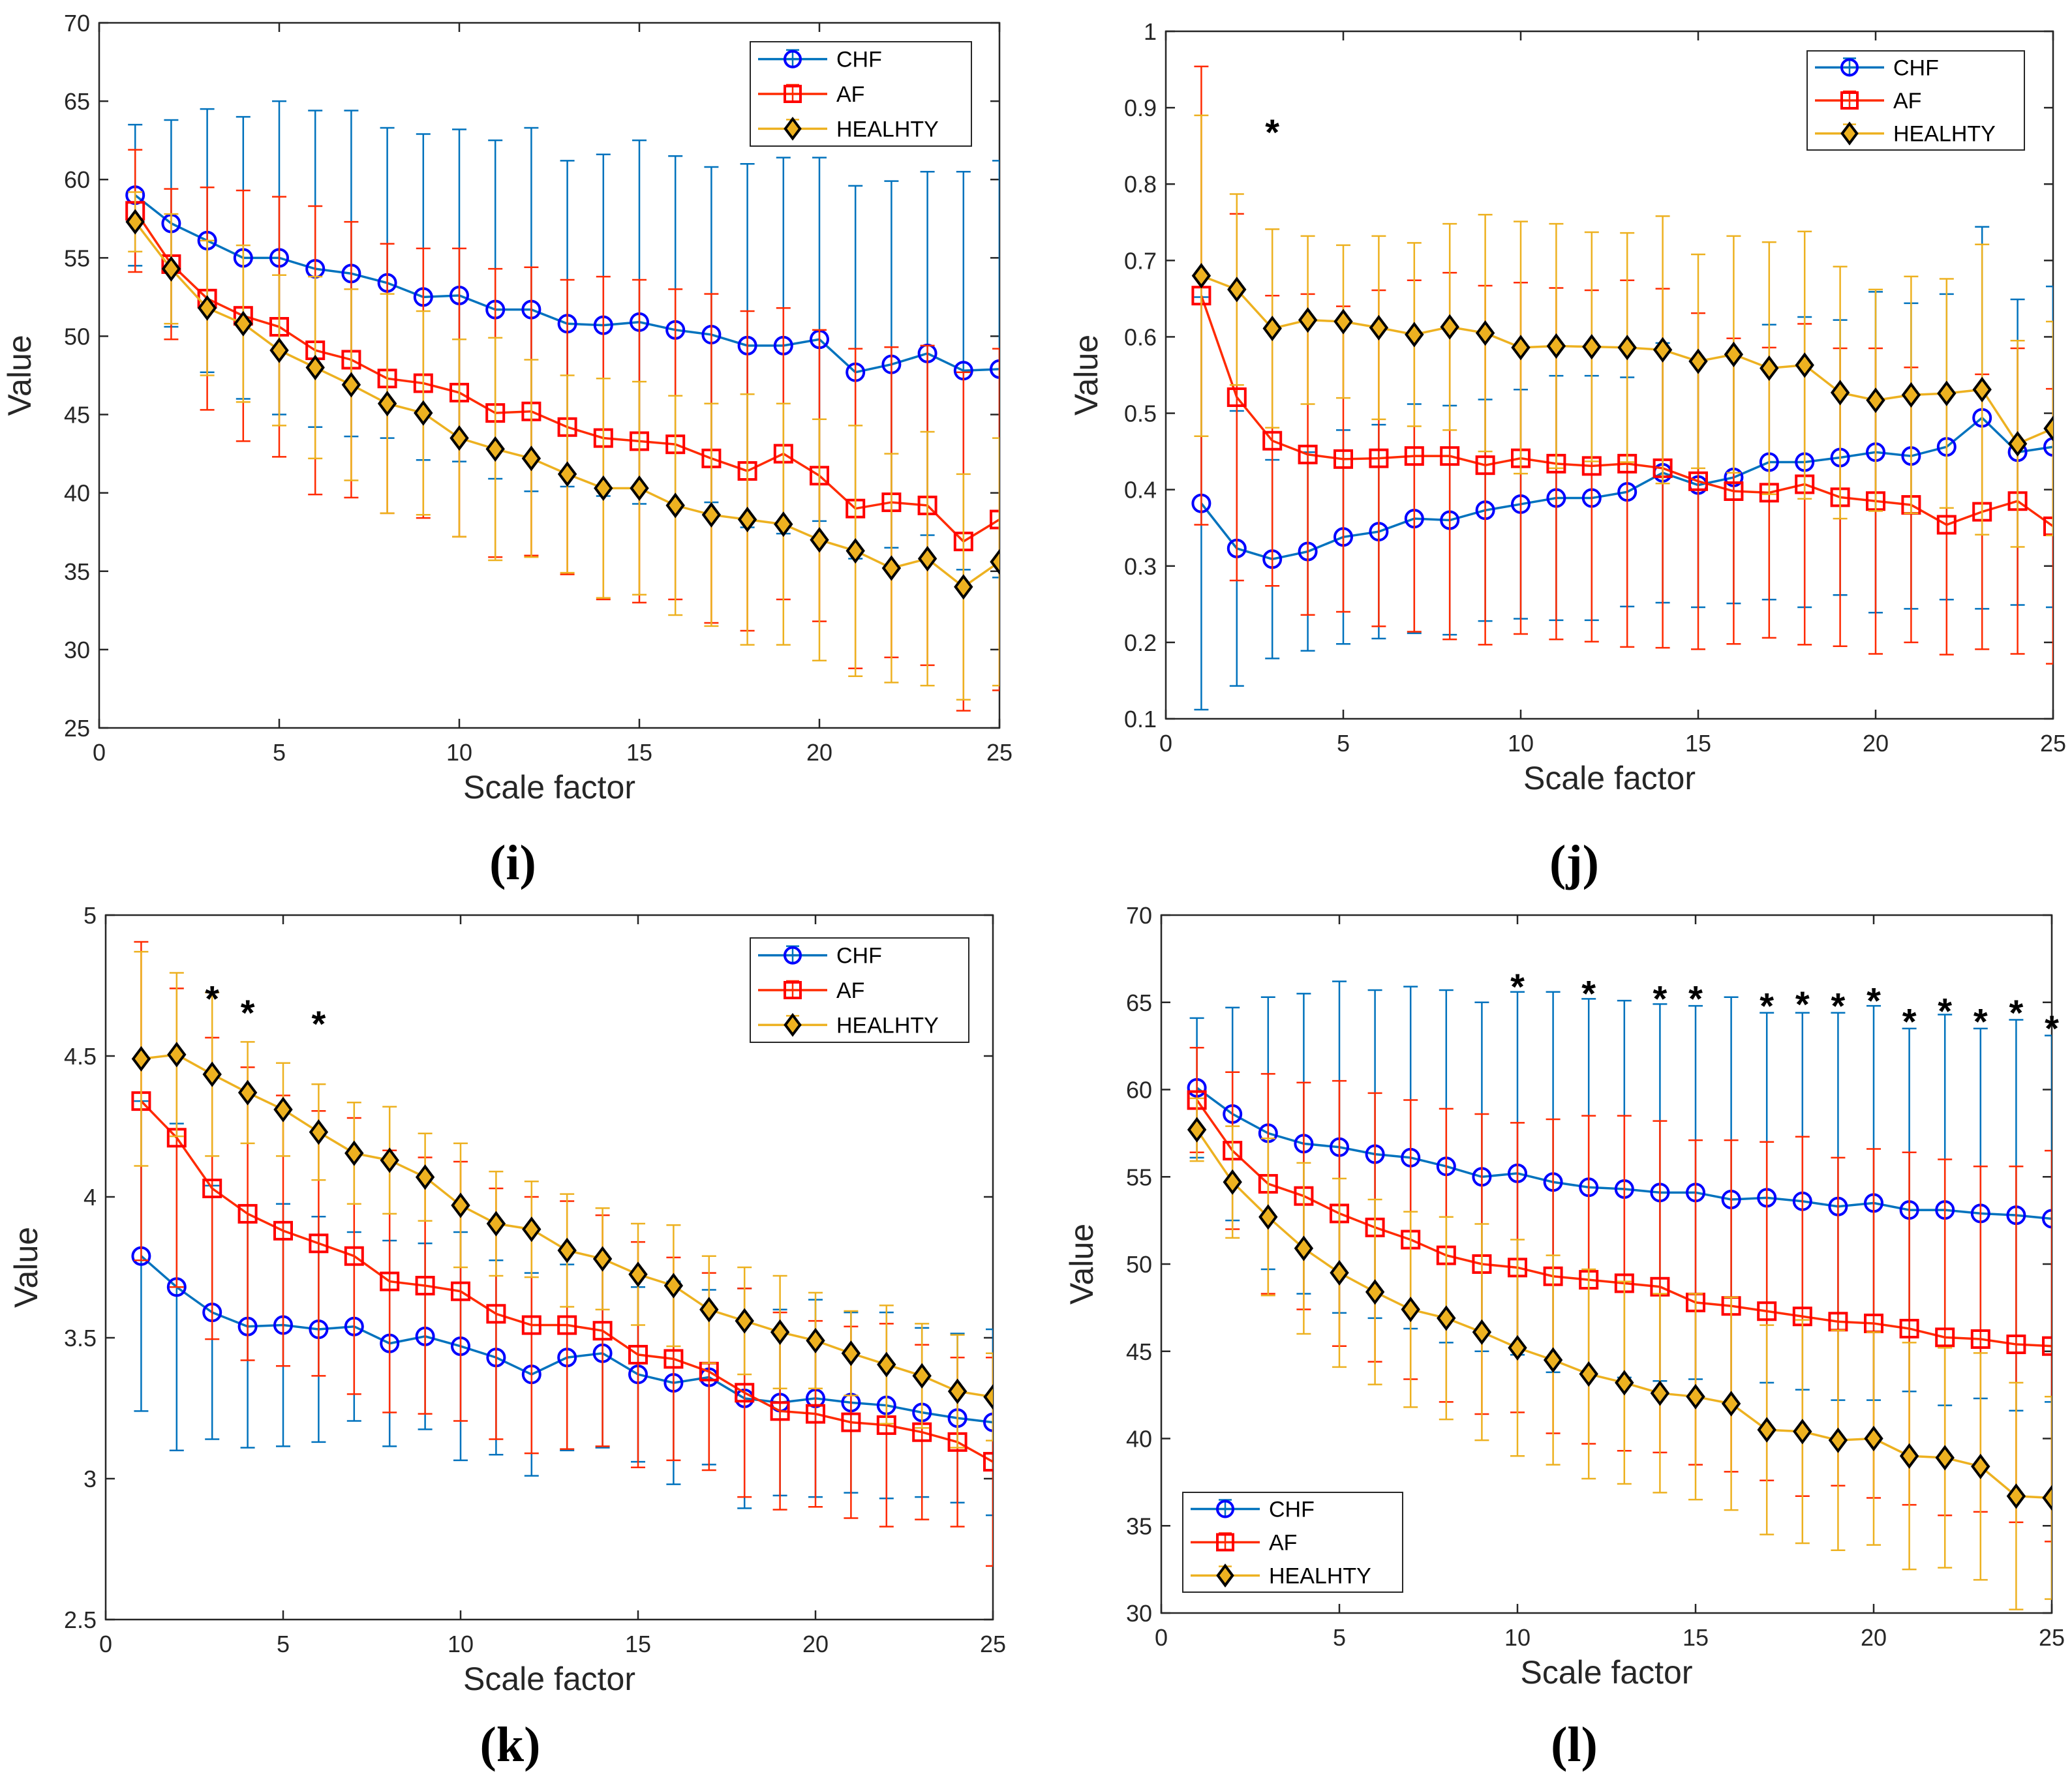 The image size is (2072, 1780). Describe the element at coordinates (1081, 1264) in the screenshot. I see `y-axis-label: Value` at that location.